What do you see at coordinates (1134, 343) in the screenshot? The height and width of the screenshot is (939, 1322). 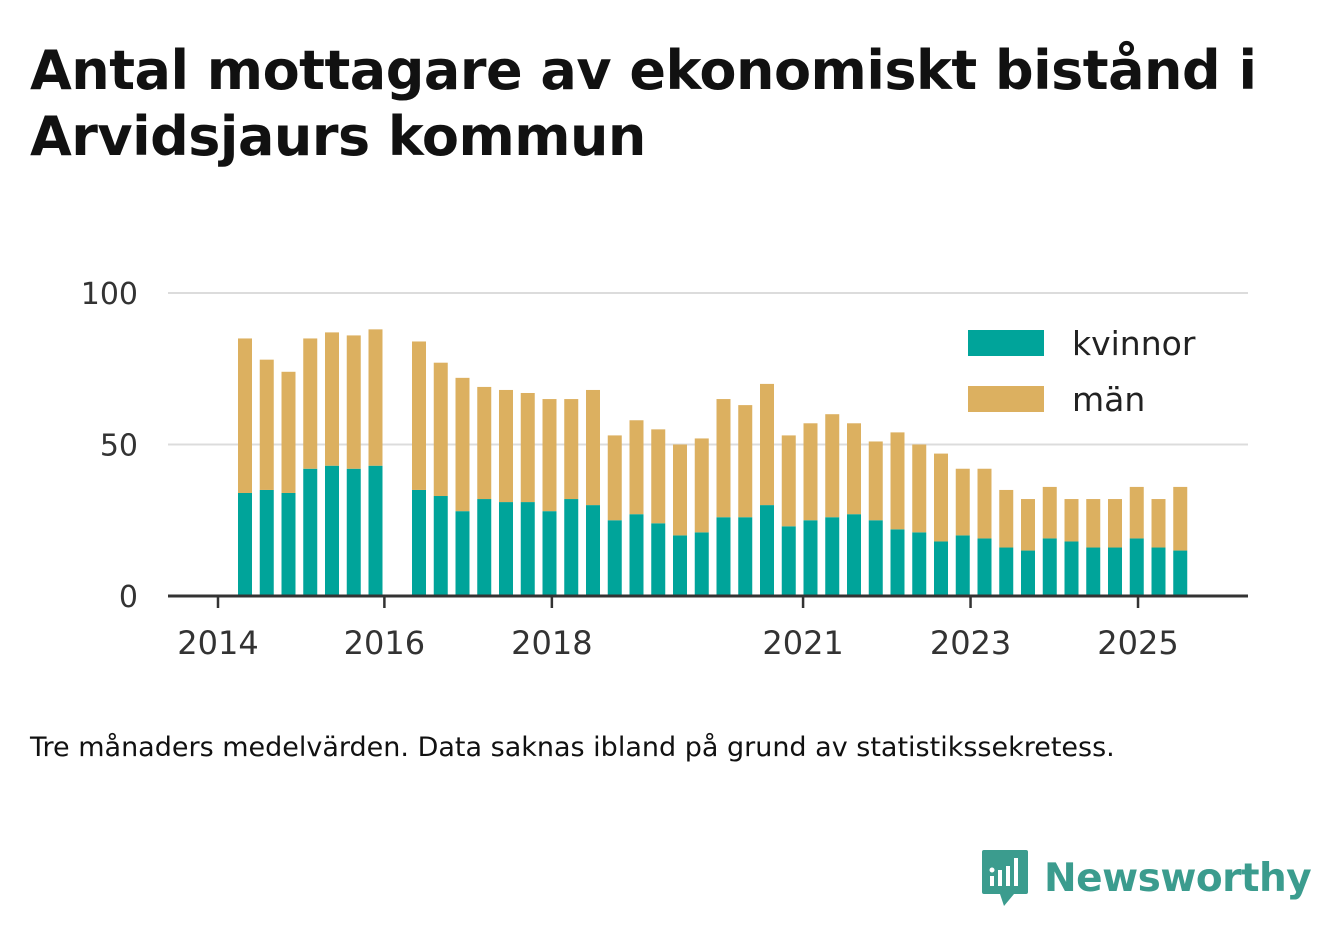 I see `legend-label: kvinnor` at bounding box center [1134, 343].